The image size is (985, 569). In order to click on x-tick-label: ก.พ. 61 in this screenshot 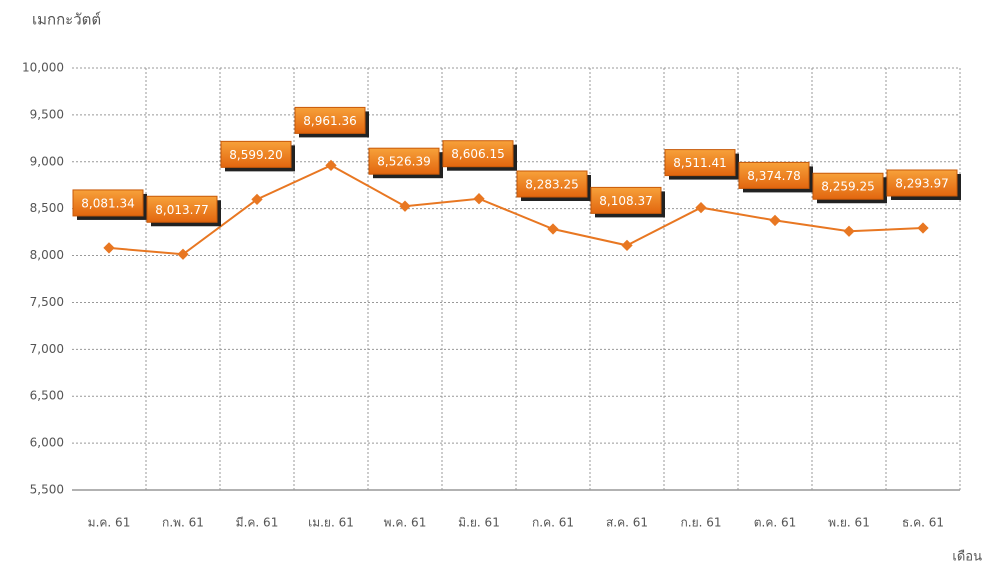, I will do `click(183, 523)`.